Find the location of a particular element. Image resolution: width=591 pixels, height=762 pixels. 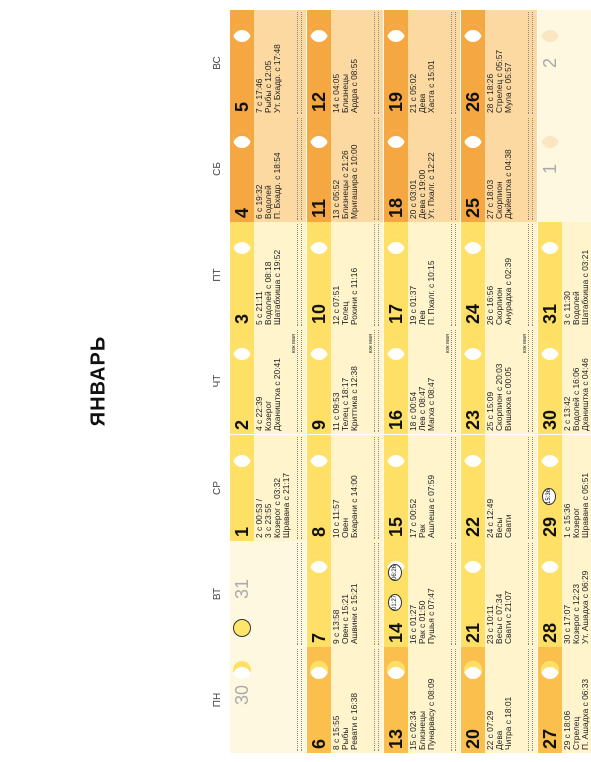

day-info-line: П. Ашадха с 06:33 is located at coordinates (585, 714).